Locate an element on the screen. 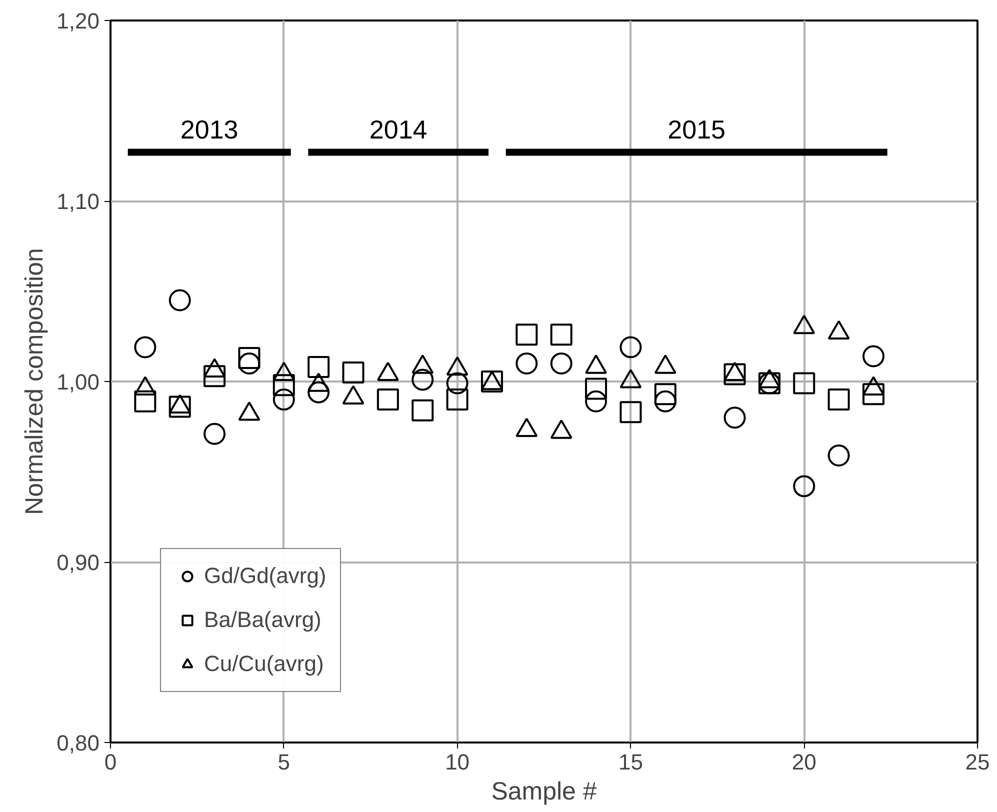  series-label: 2013 is located at coordinates (209, 129).